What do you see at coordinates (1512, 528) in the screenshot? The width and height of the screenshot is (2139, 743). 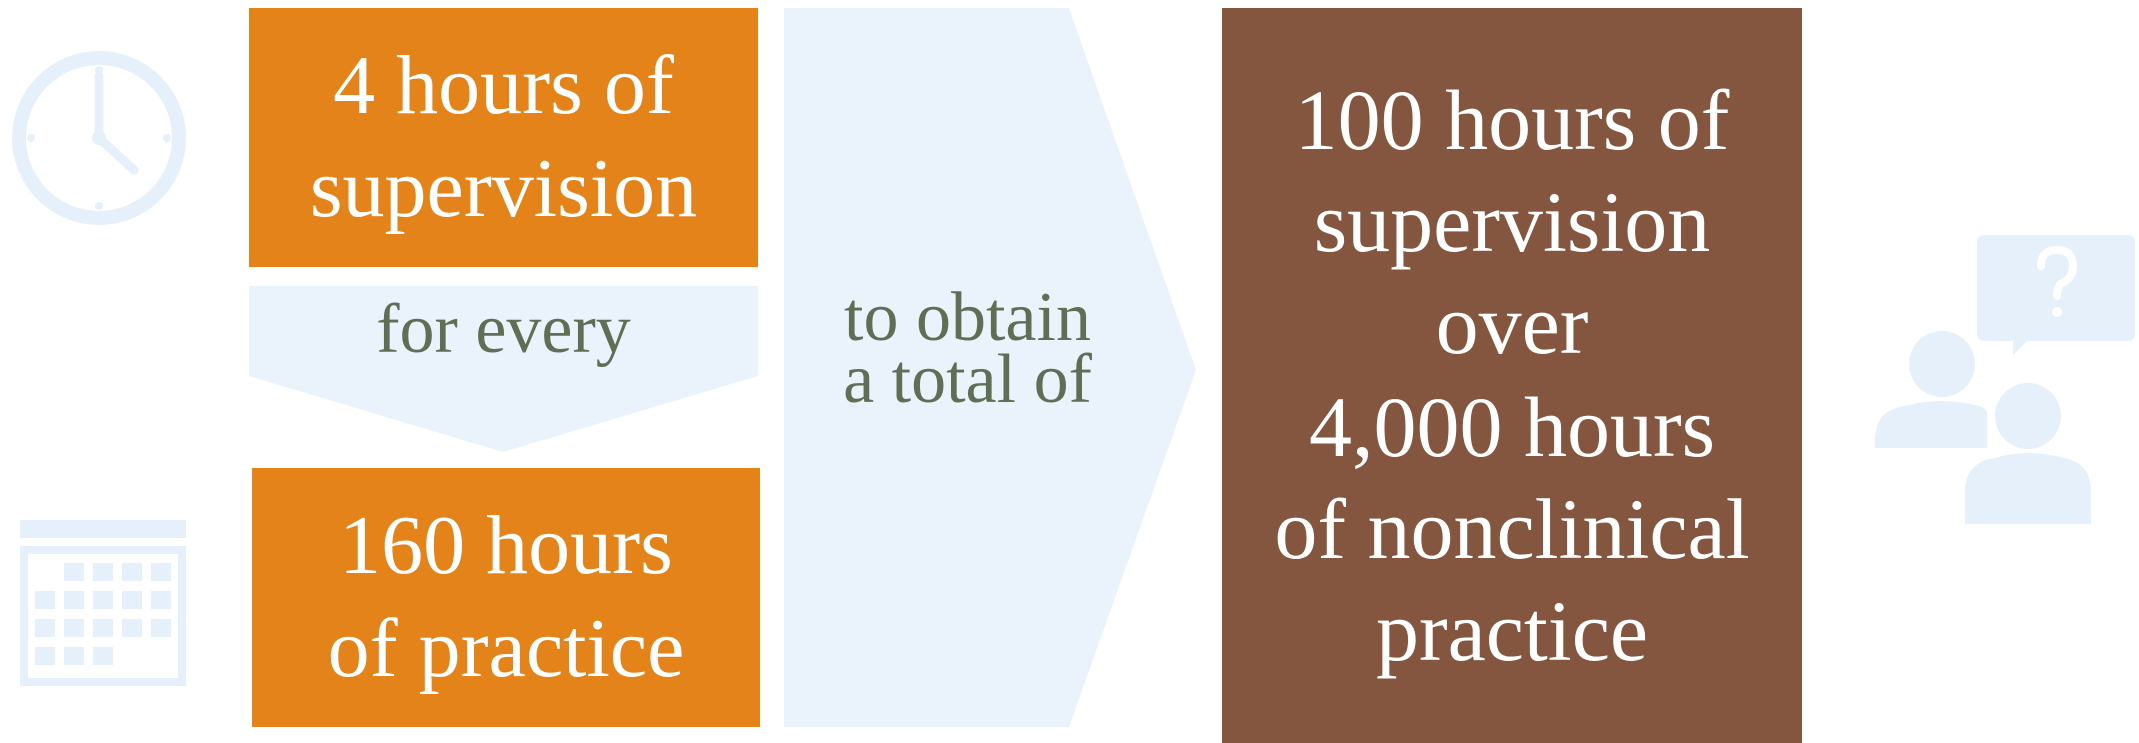 I see `total-line-5: of nonclinical` at bounding box center [1512, 528].